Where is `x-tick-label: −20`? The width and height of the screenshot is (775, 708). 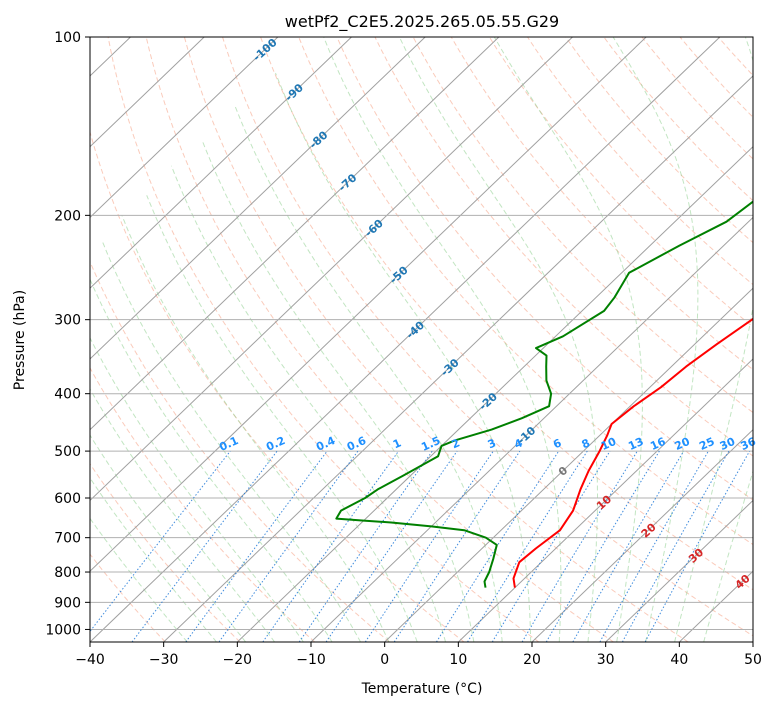
x-tick-label: −20 is located at coordinates (238, 660).